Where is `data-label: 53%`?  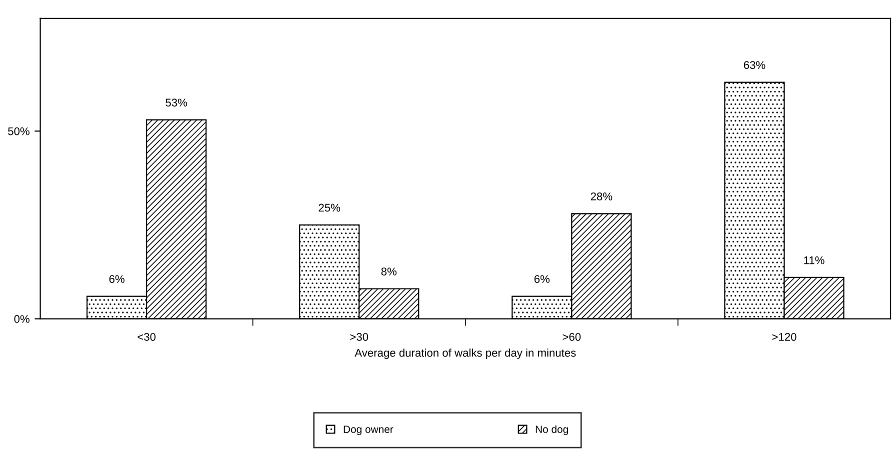 data-label: 53% is located at coordinates (177, 102).